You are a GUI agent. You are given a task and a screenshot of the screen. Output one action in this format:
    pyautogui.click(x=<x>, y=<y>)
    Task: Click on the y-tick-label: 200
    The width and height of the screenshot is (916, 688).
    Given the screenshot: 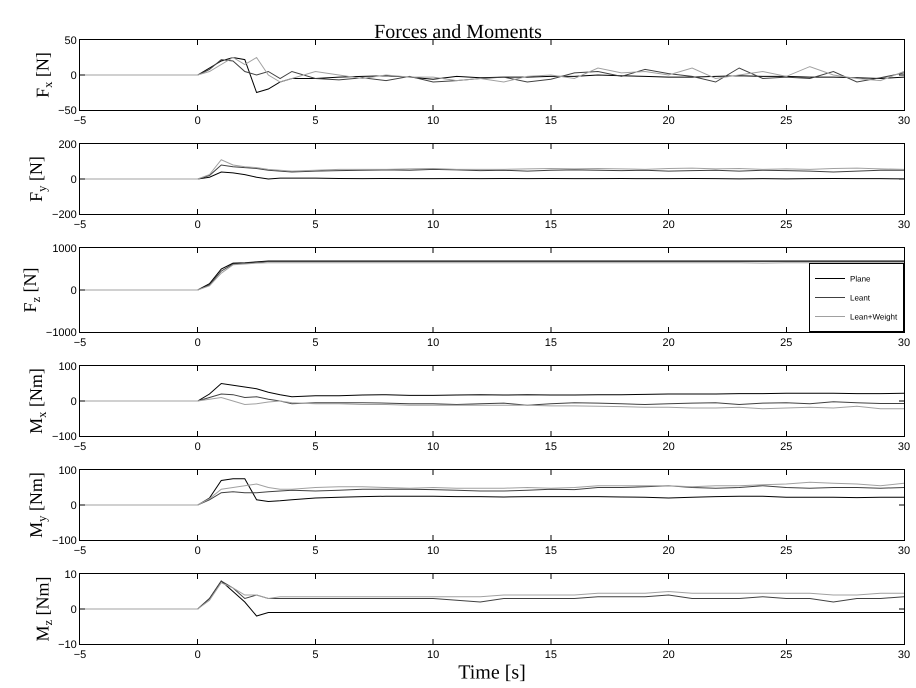 What is the action you would take?
    pyautogui.click(x=67, y=144)
    